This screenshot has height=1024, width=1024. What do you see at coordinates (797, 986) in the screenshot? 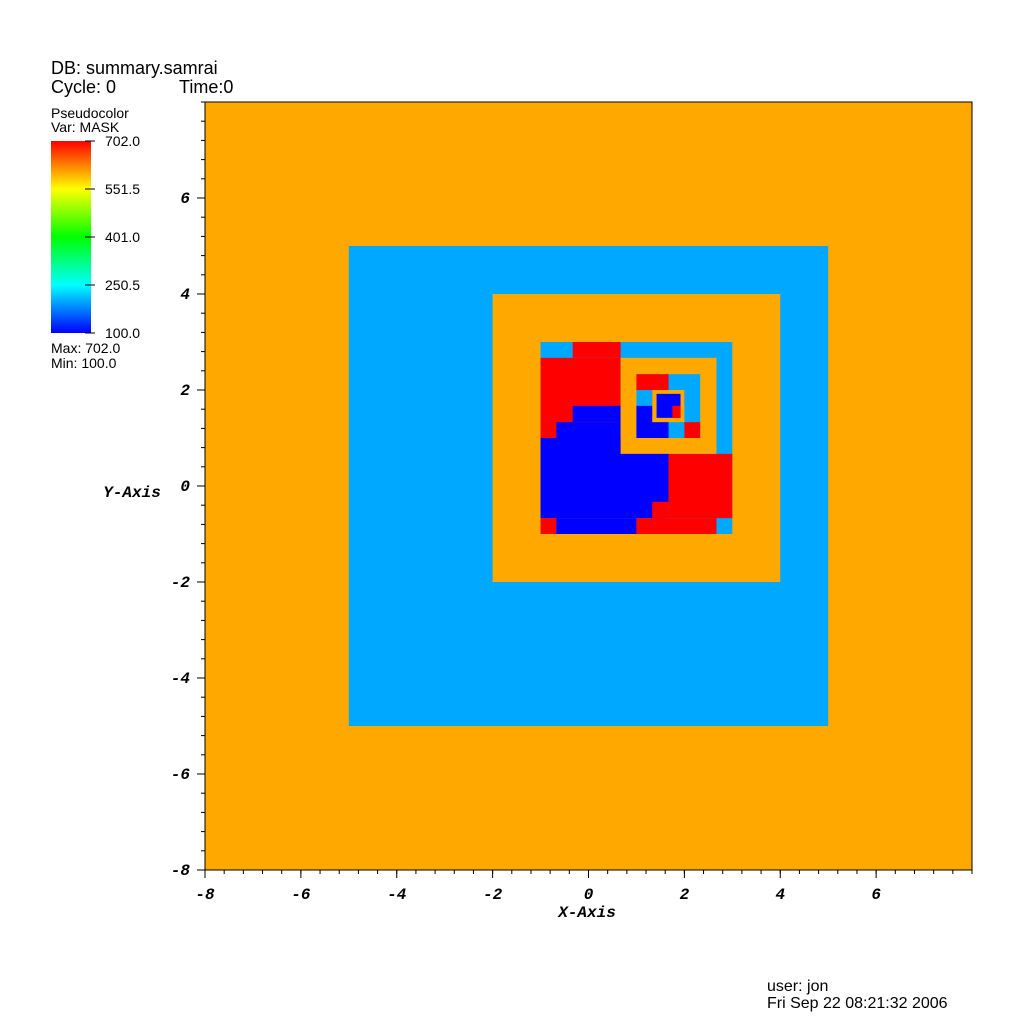
I see `user-label: user: jon` at bounding box center [797, 986].